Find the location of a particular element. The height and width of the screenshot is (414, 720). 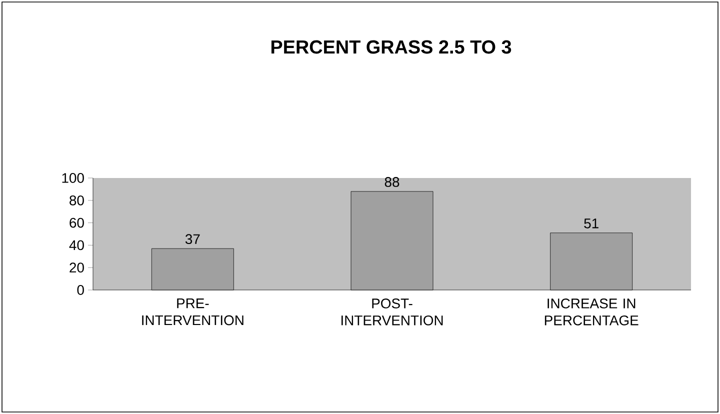

y-tick-label: 60 is located at coordinates (77, 223).